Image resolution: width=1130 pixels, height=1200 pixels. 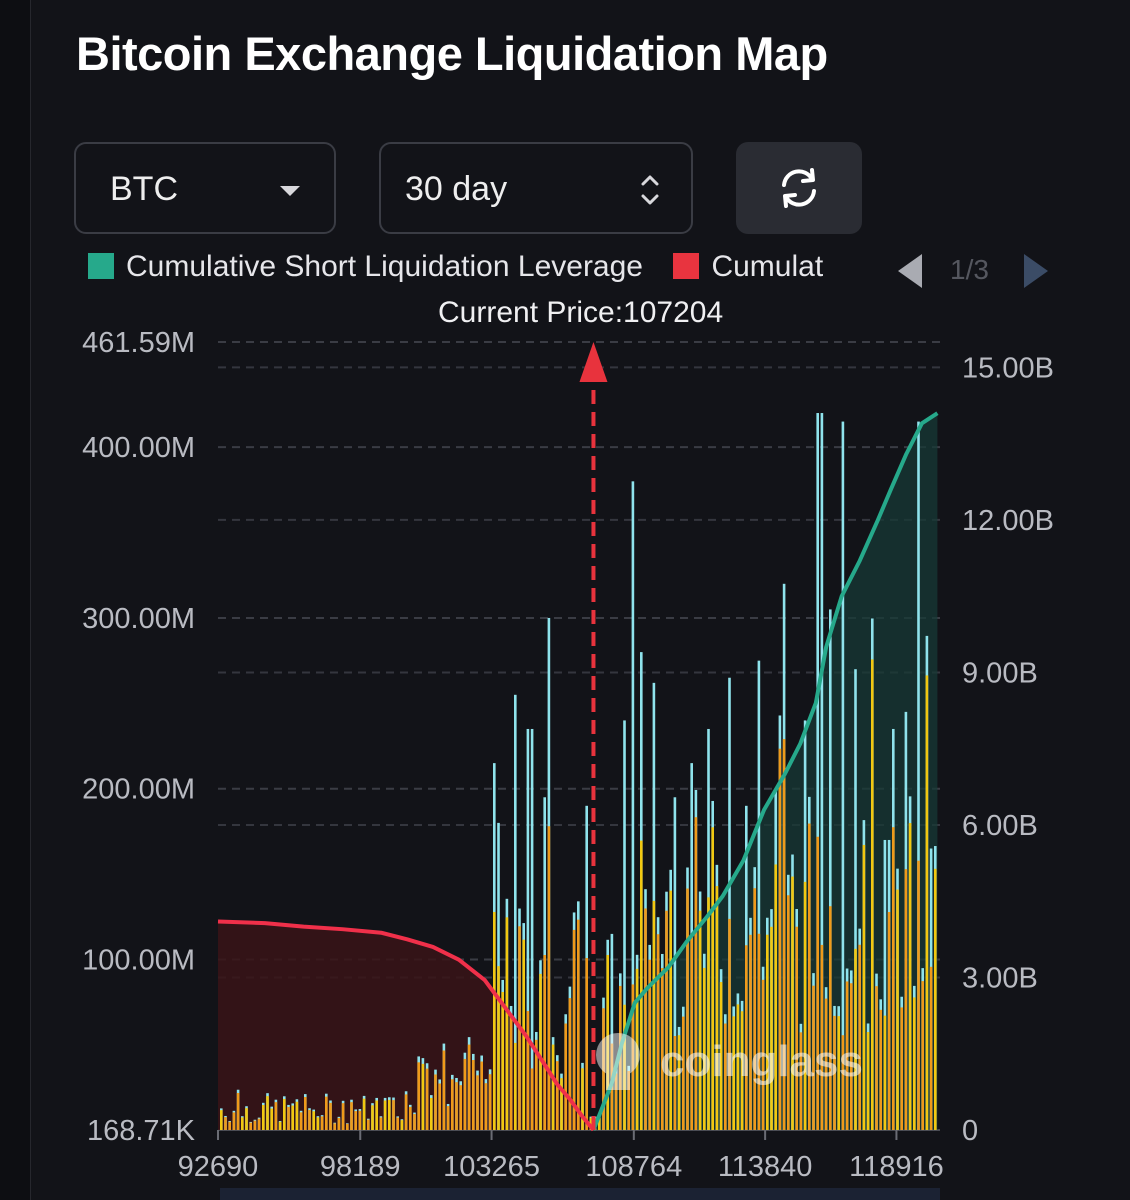 What do you see at coordinates (1036, 271) in the screenshot?
I see `next-page-icon` at bounding box center [1036, 271].